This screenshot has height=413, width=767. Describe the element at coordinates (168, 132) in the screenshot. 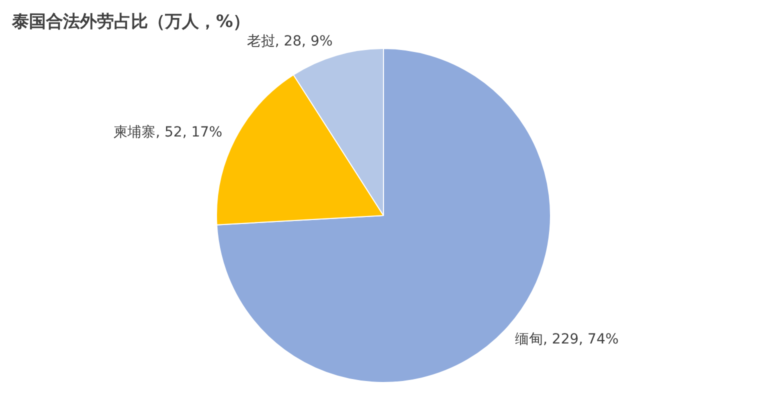

I see `slice-label: 柬埔寨, 52, 17%` at that location.